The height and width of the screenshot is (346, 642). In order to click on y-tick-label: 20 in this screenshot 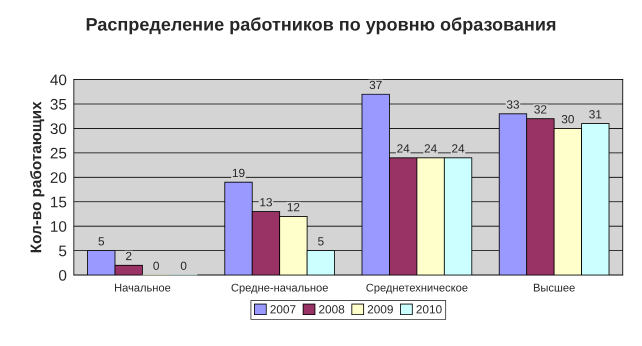, I will do `click(58, 178)`.